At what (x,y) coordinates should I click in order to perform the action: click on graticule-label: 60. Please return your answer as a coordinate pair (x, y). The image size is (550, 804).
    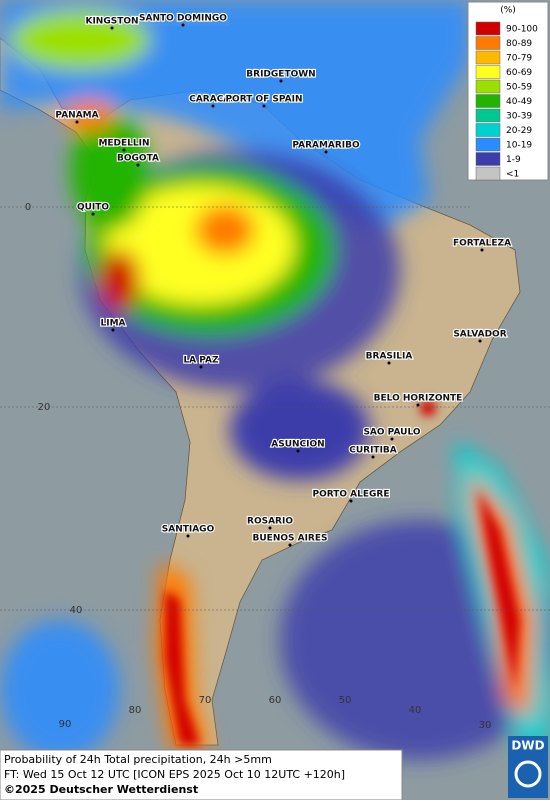
    Looking at the image, I should click on (275, 700).